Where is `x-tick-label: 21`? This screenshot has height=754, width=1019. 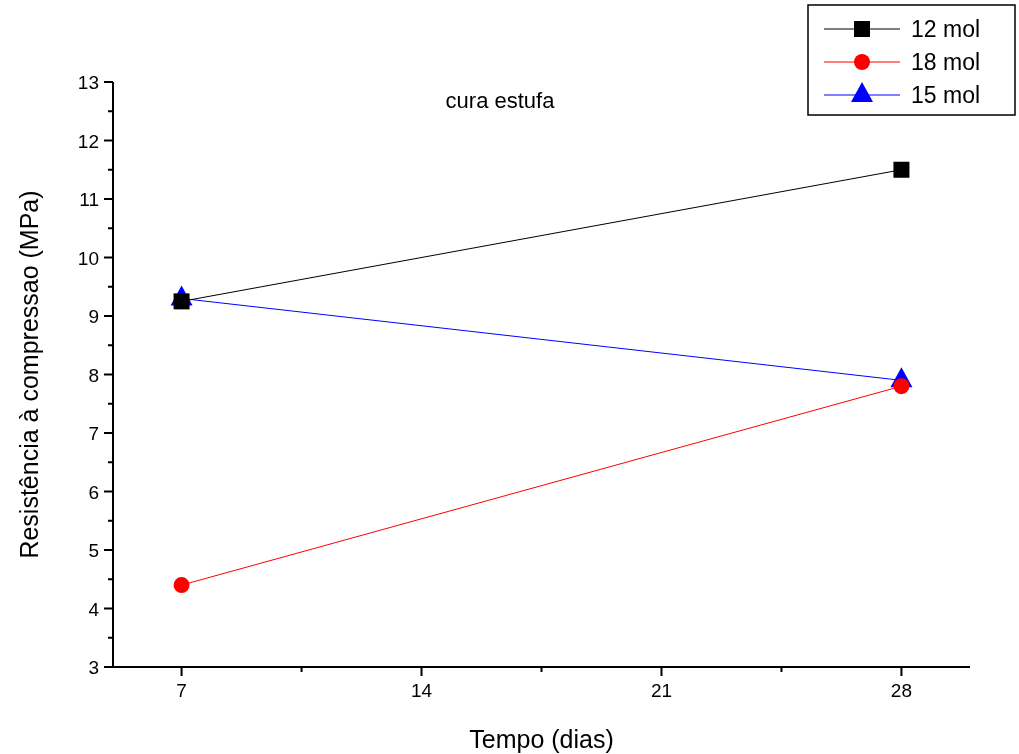 x-tick-label: 21 is located at coordinates (661, 690).